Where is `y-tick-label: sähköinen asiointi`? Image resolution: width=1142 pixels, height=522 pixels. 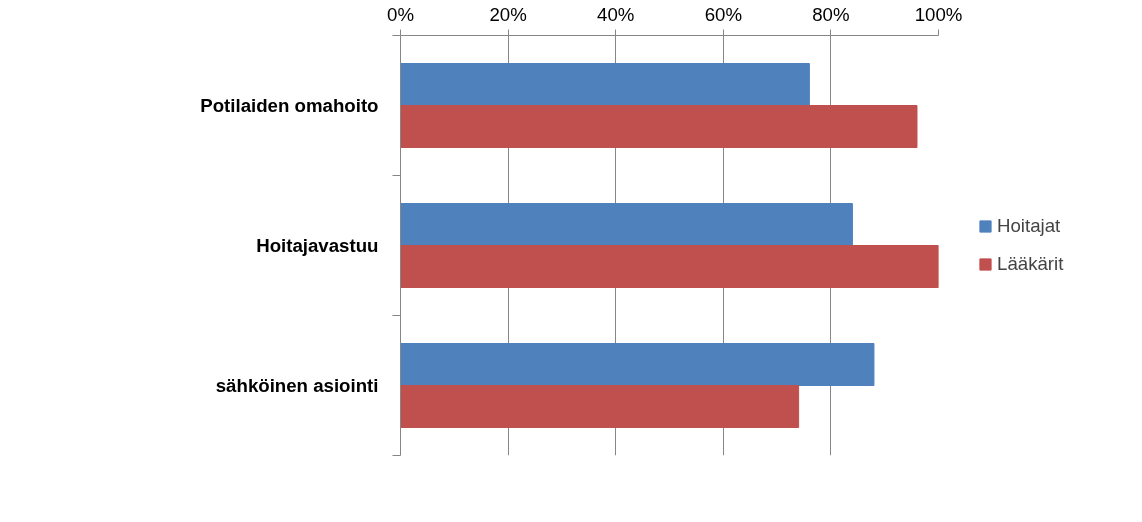
y-tick-label: sähköinen asiointi is located at coordinates (297, 385).